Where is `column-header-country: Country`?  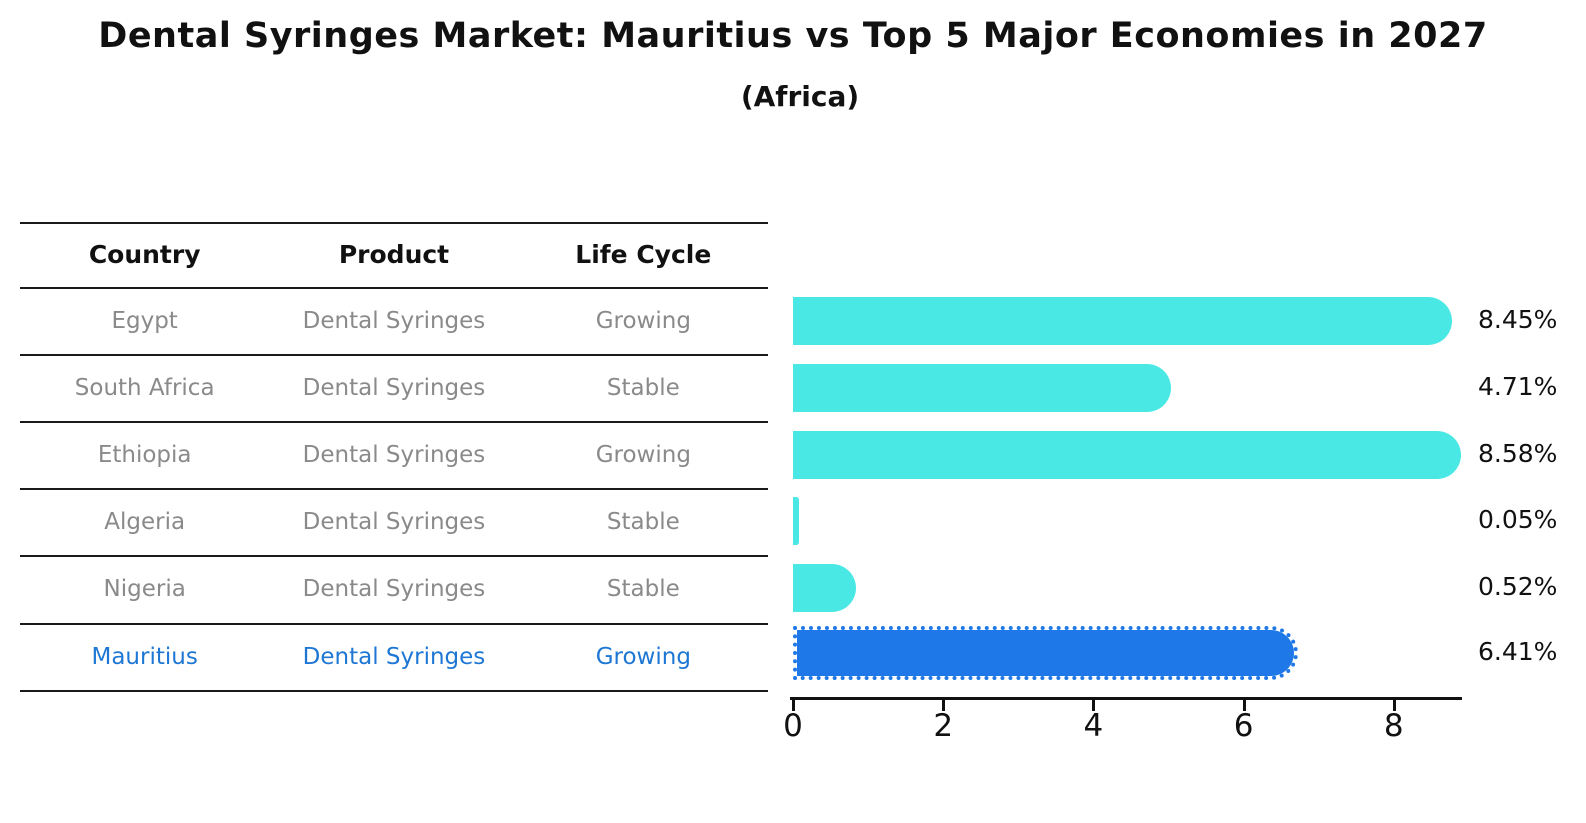
column-header-country: Country is located at coordinates (144, 254).